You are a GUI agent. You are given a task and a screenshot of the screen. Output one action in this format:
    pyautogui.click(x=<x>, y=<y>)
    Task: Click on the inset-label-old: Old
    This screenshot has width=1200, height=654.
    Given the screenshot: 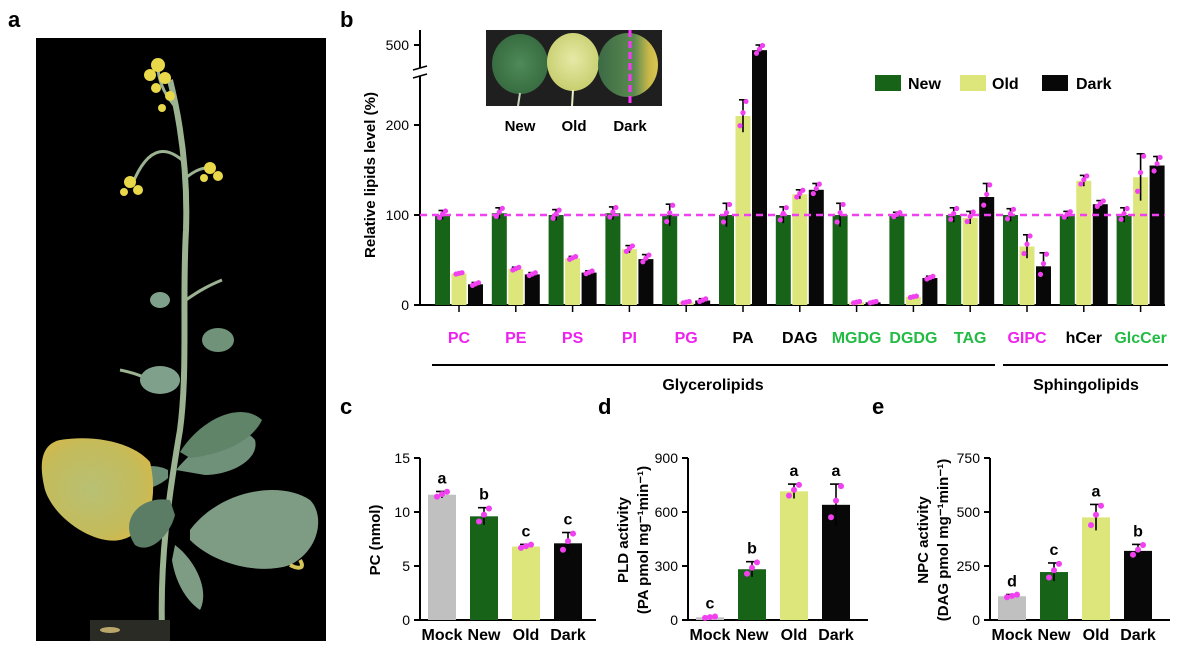 What is the action you would take?
    pyautogui.click(x=574, y=126)
    